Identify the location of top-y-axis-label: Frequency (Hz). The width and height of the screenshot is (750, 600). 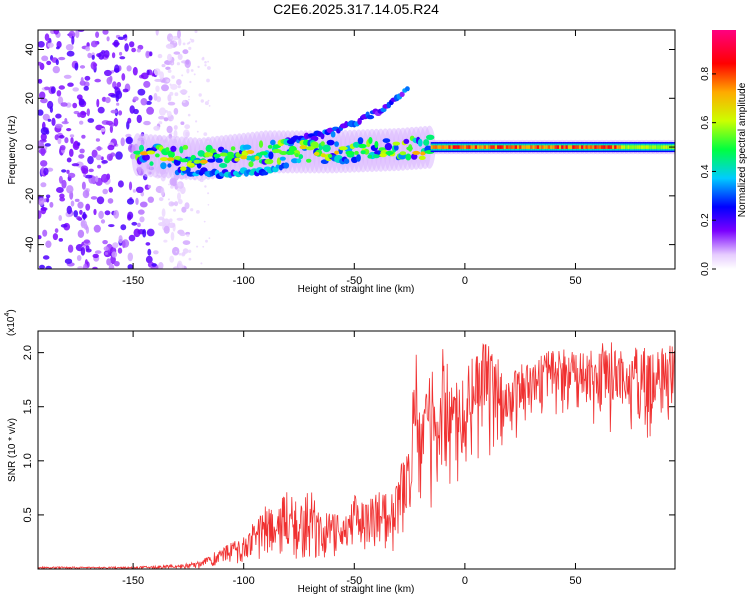
(12, 150).